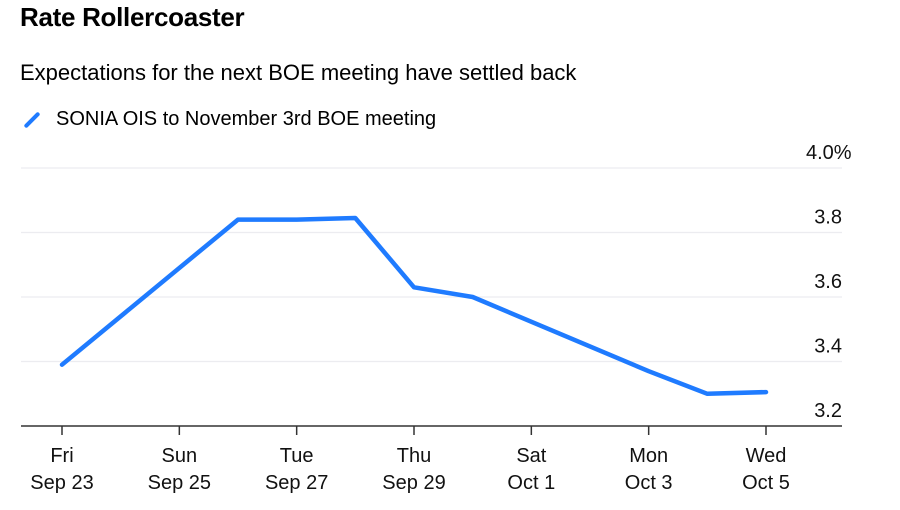 The height and width of the screenshot is (510, 900). I want to click on x-tick-label: Sep 27, so click(296, 483).